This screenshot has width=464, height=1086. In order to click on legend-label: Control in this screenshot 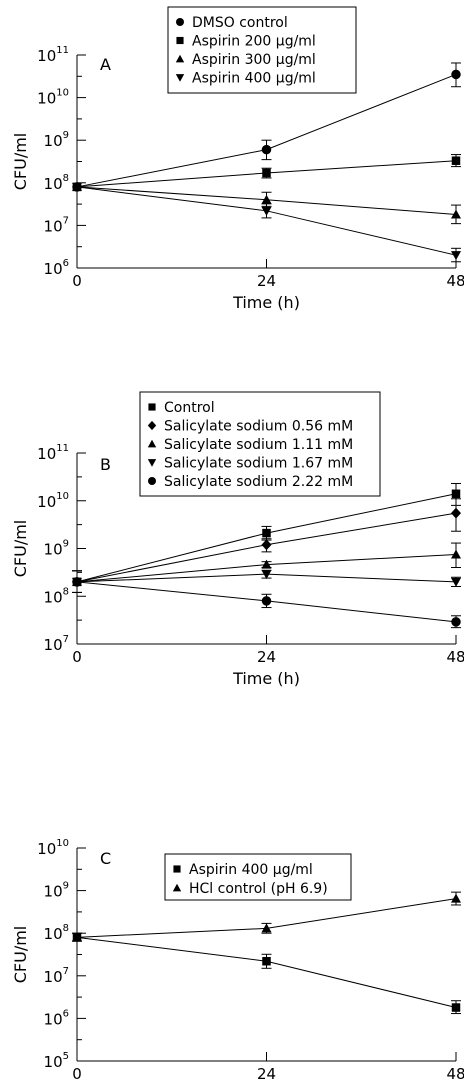, I will do `click(189, 408)`.